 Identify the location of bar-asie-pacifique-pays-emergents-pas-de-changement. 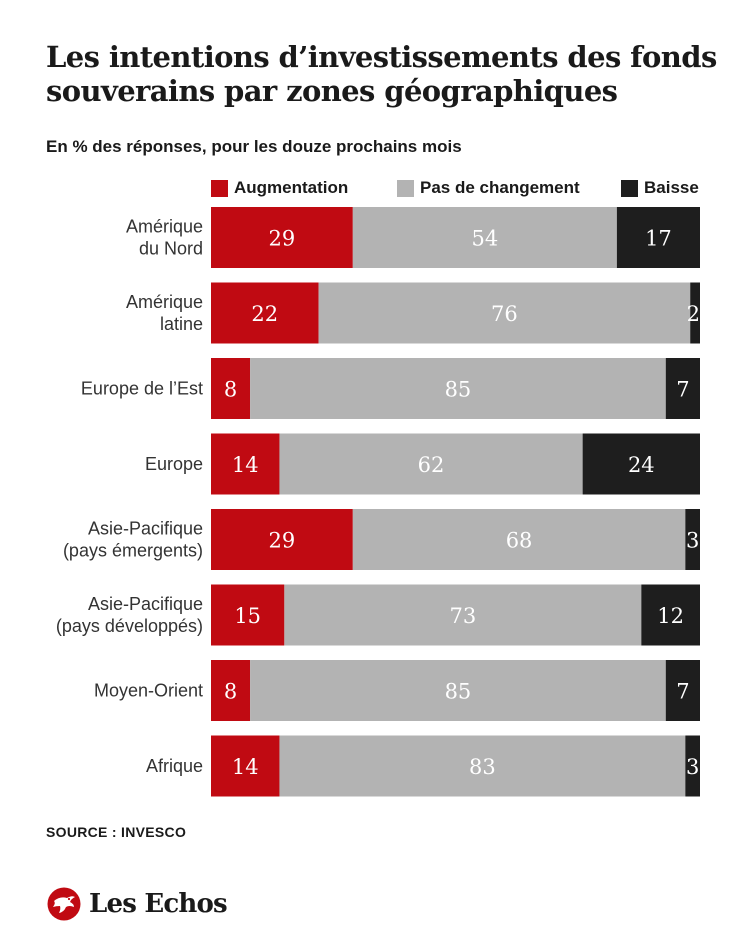
(519, 539).